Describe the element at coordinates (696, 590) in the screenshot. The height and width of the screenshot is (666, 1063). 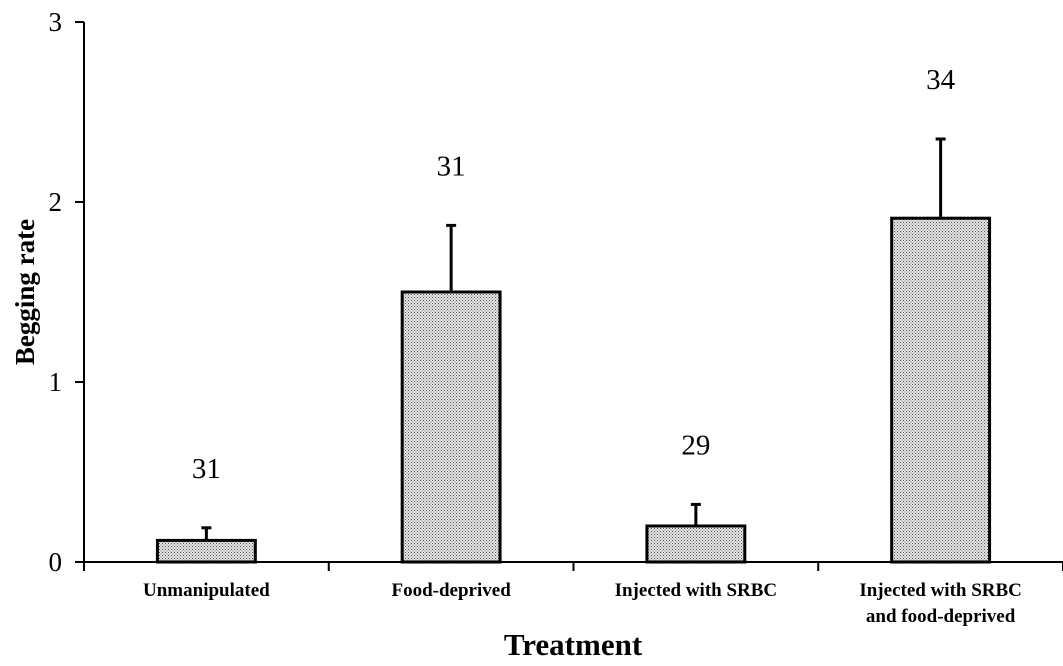
I see `x-tick-label: Injected with SRBC` at that location.